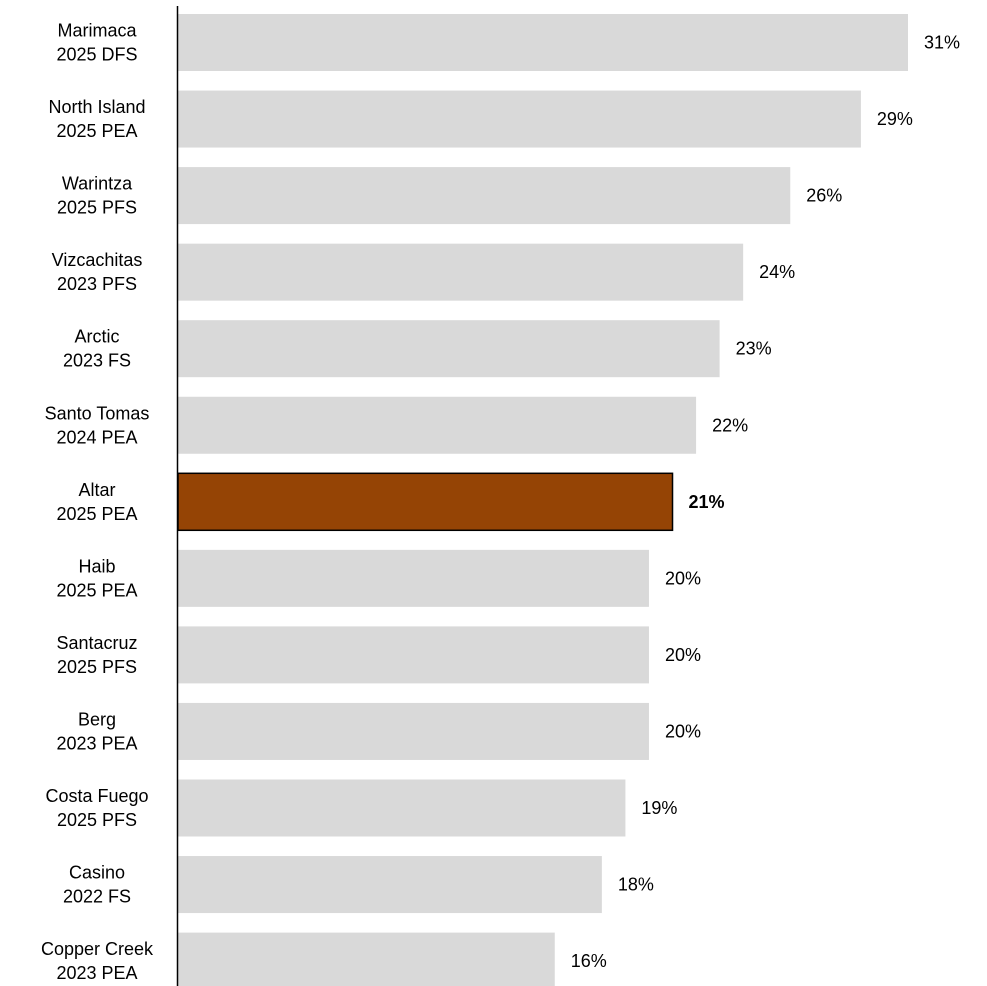 The width and height of the screenshot is (987, 986). I want to click on category-label: Santacruz 2025 PFS, so click(96, 655).